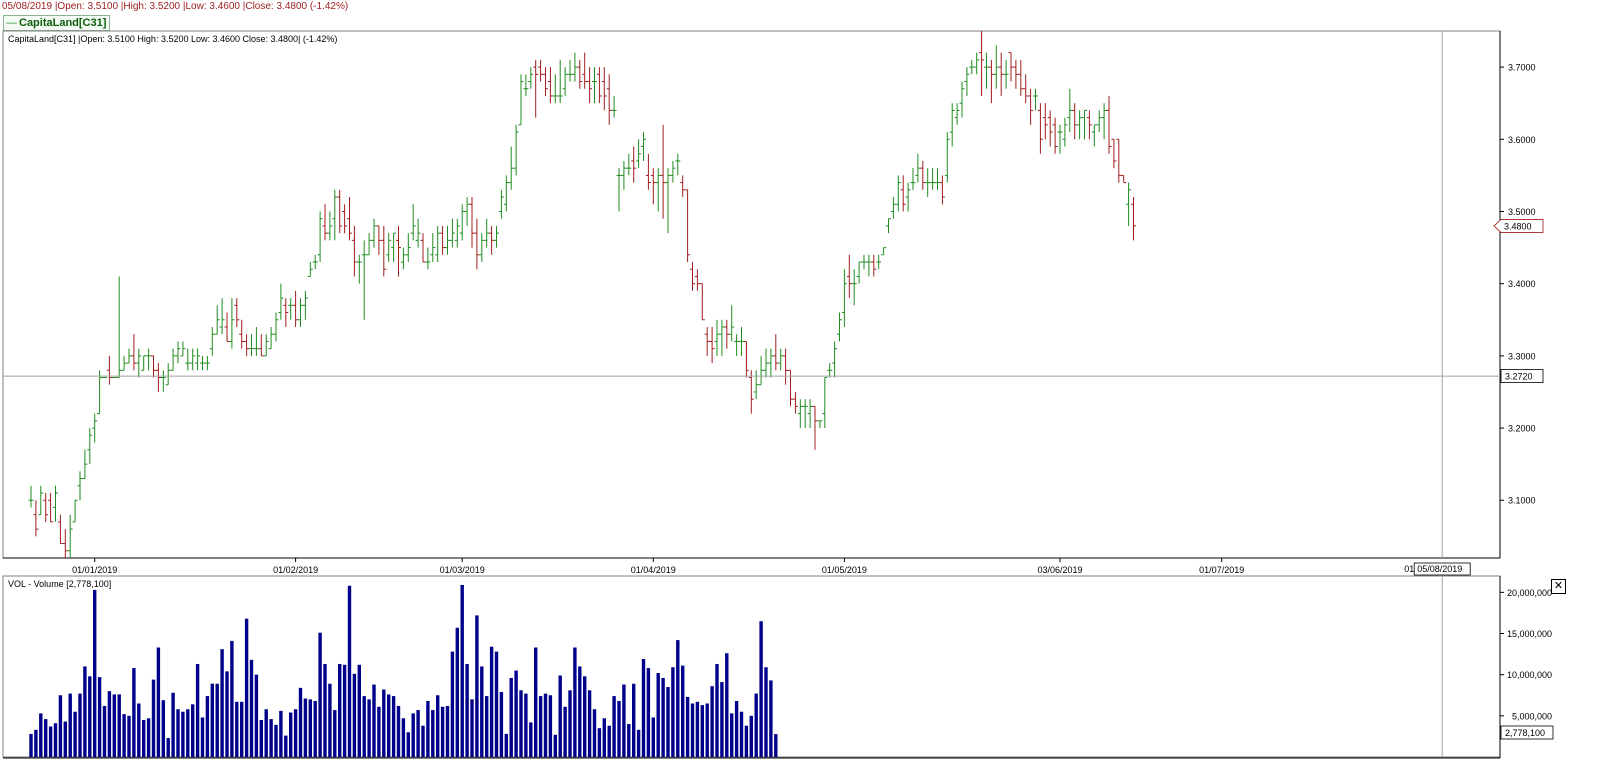 The height and width of the screenshot is (779, 1600). Describe the element at coordinates (295, 570) in the screenshot. I see `price-x-tick-label: 01/02/2019` at that location.